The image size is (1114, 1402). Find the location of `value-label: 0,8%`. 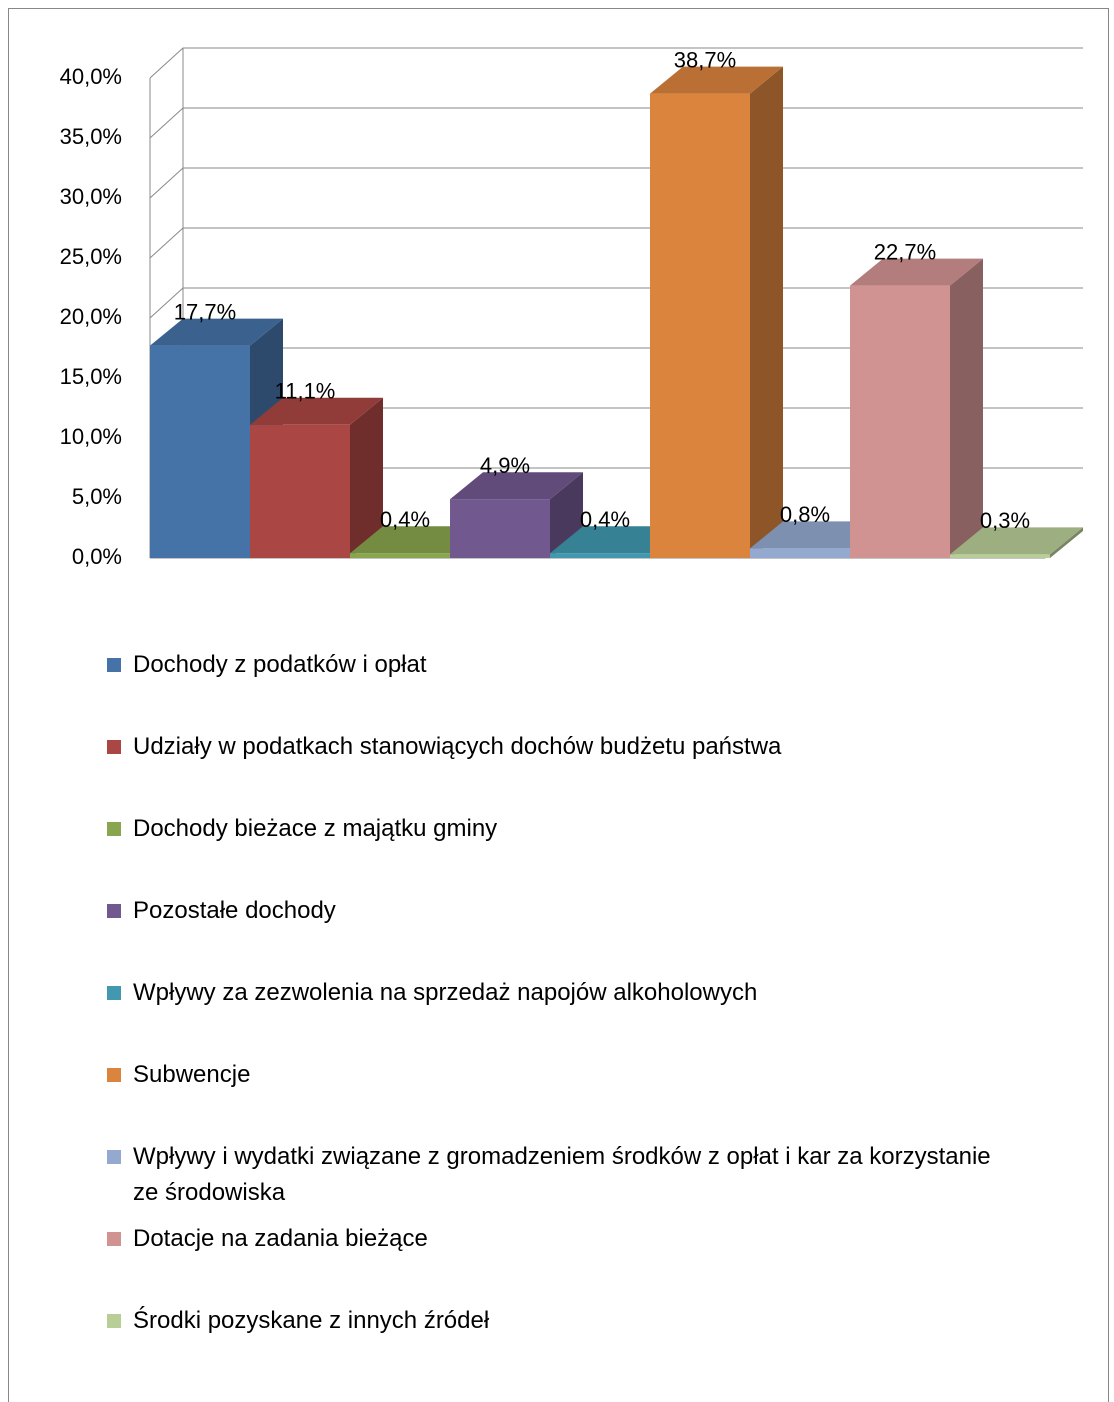

value-label: 0,8% is located at coordinates (805, 514).